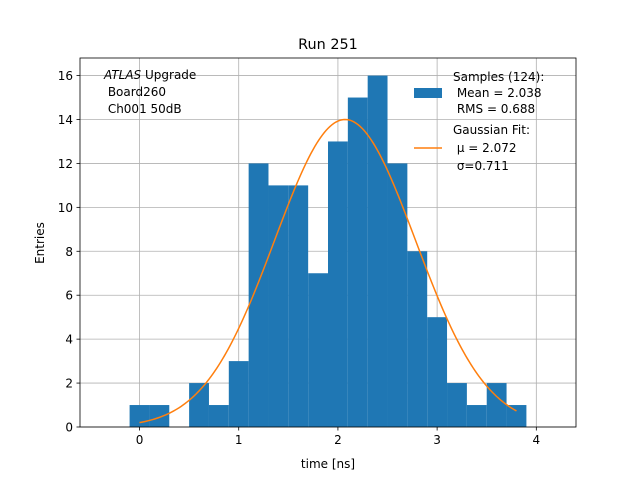 This screenshot has width=640, height=480. I want to click on annotation-line-3: Ch001 50dB, so click(143, 109).